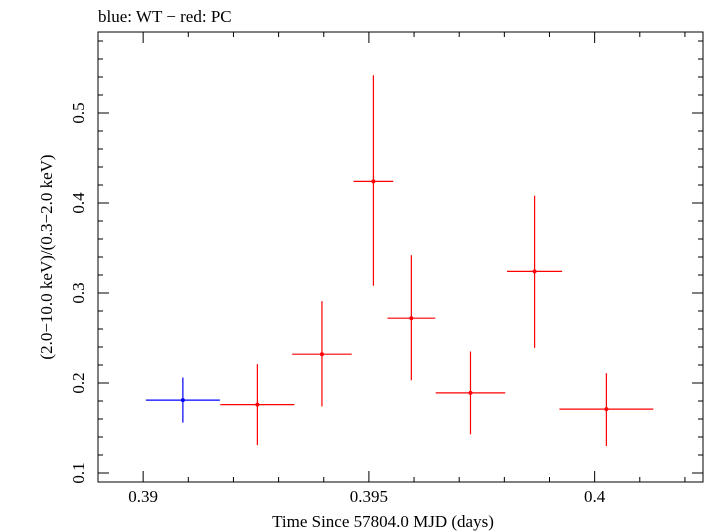 Image resolution: width=705 pixels, height=532 pixels. I want to click on y-tick-label: 0.4, so click(78, 203).